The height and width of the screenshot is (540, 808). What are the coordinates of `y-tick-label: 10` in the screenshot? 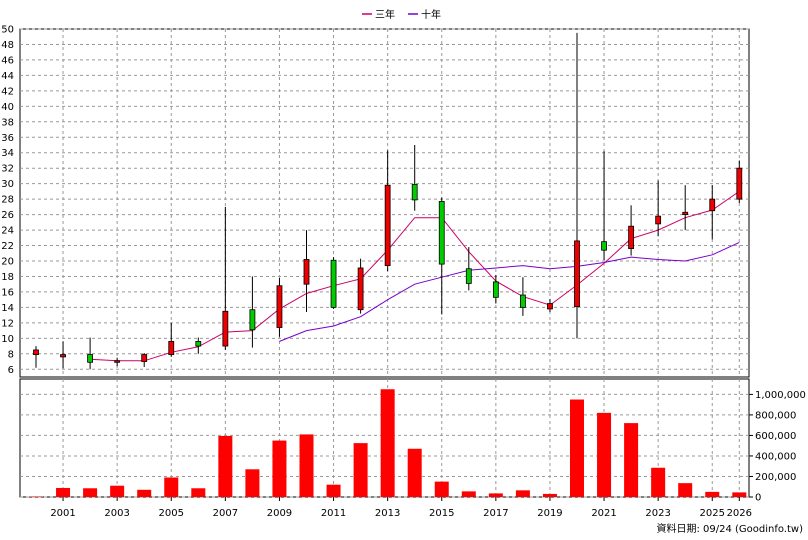 It's located at (7, 339).